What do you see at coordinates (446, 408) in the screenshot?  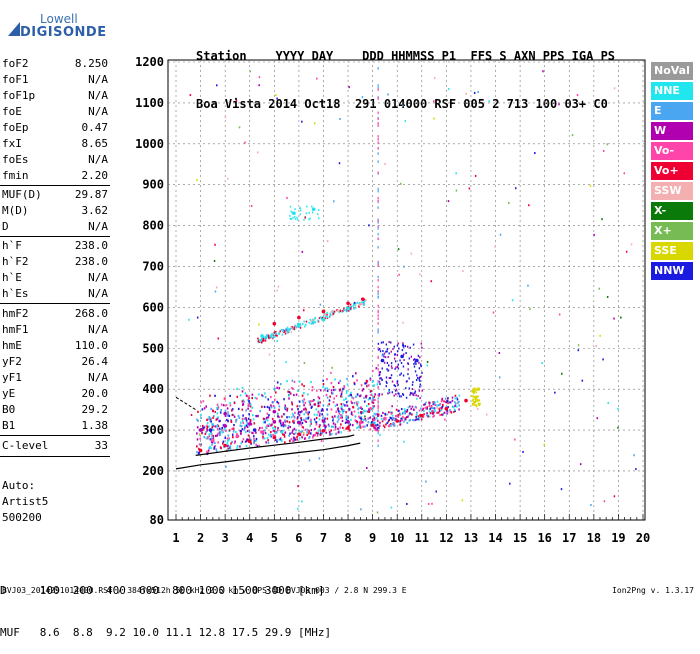 I see `data-point-vo-` at bounding box center [446, 408].